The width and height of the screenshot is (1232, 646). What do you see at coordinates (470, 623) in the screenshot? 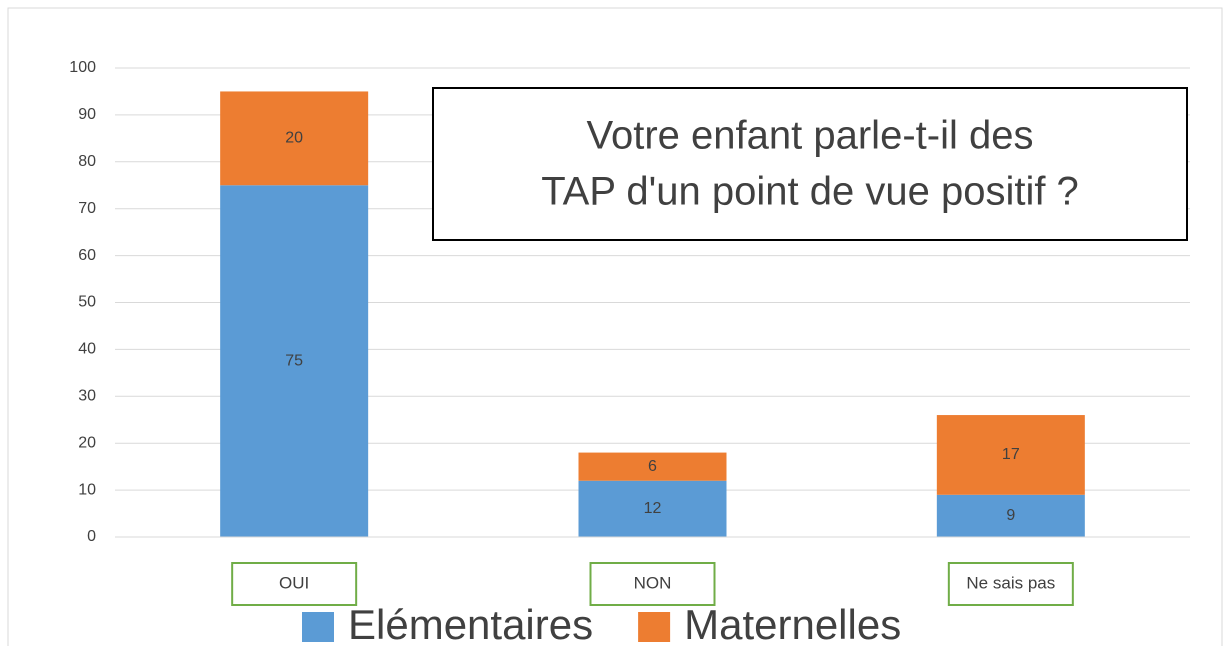
I see `legend-label: Elémentaires` at bounding box center [470, 623].